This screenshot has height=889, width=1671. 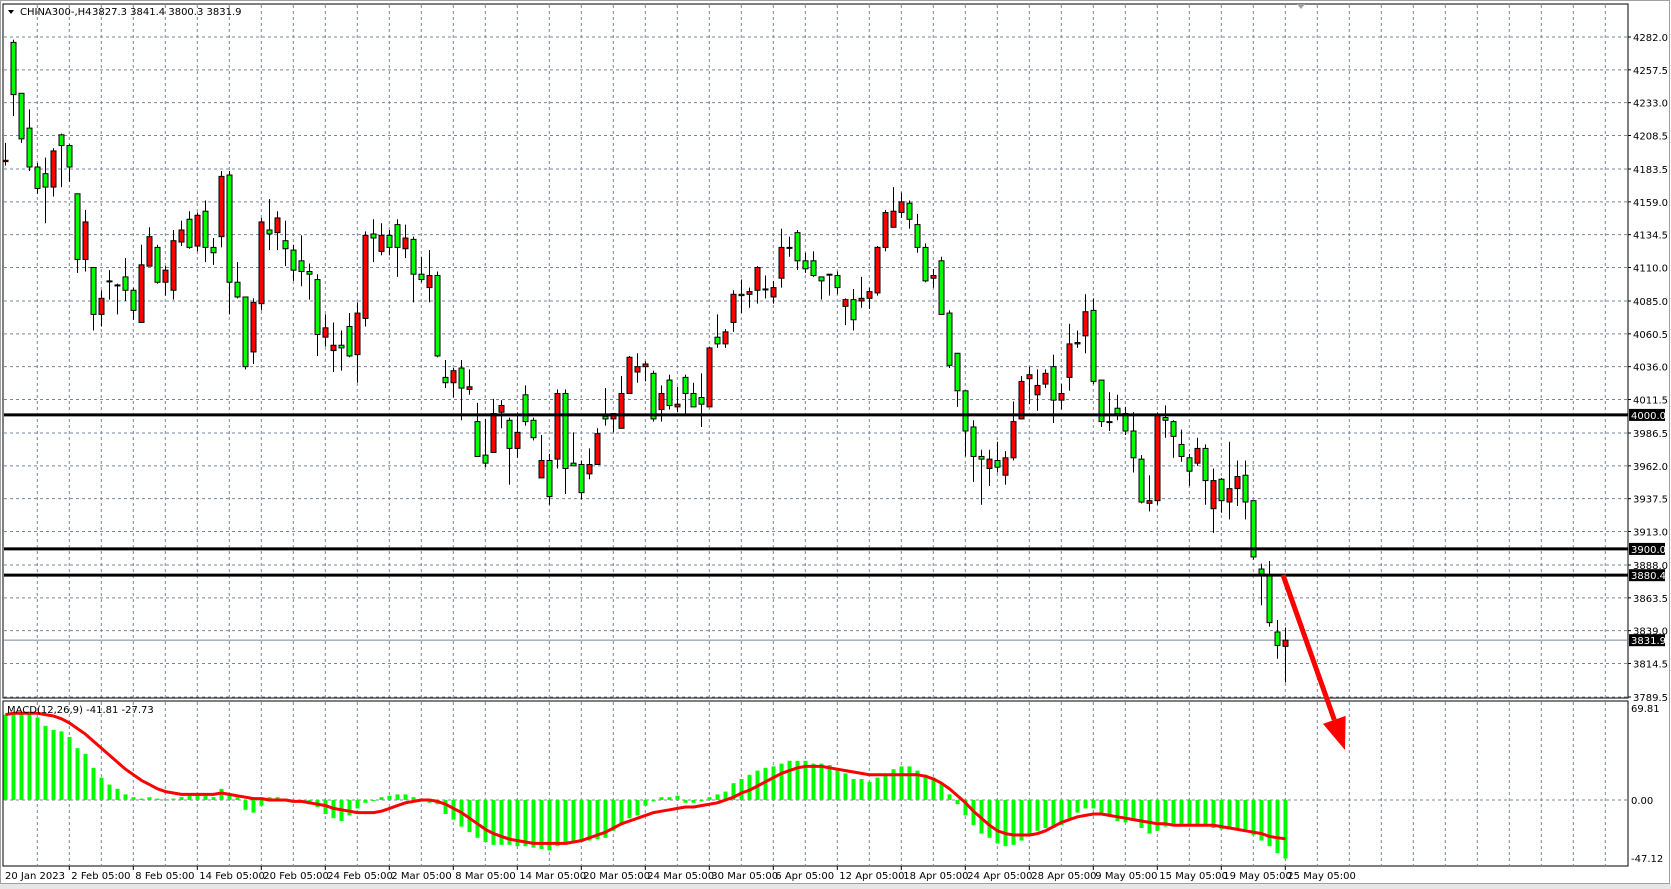 What do you see at coordinates (1301, 6) in the screenshot?
I see `chart-shift-marker-icon` at bounding box center [1301, 6].